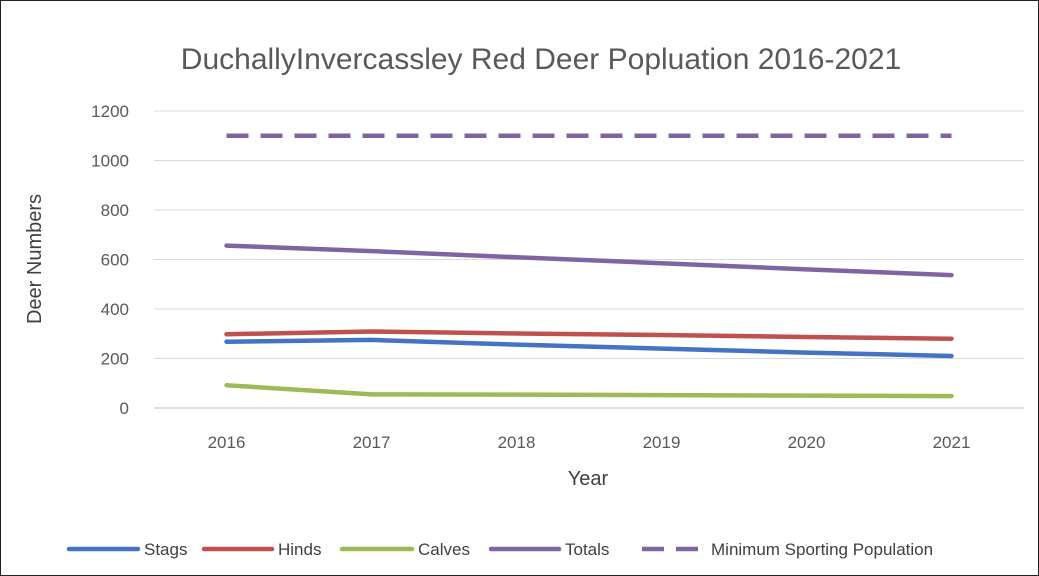 The image size is (1039, 576). I want to click on y-tick-label: 1200, so click(110, 111).